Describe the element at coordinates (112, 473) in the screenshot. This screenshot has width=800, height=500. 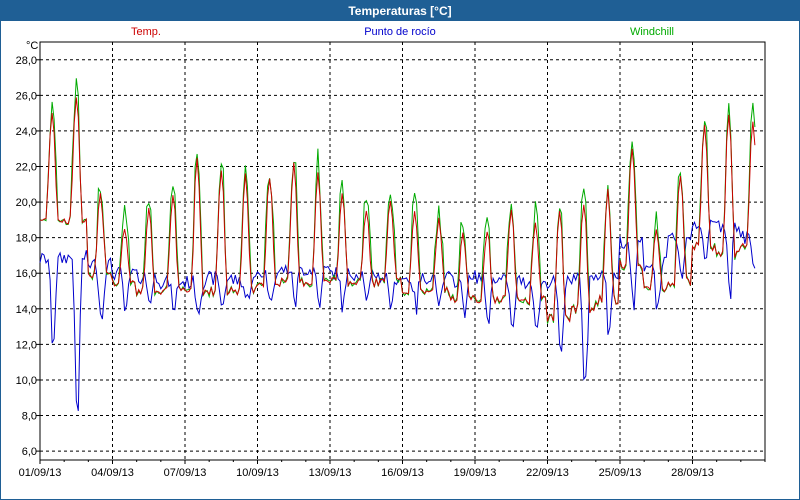
I see `x-tick-label: 04/09/13` at that location.